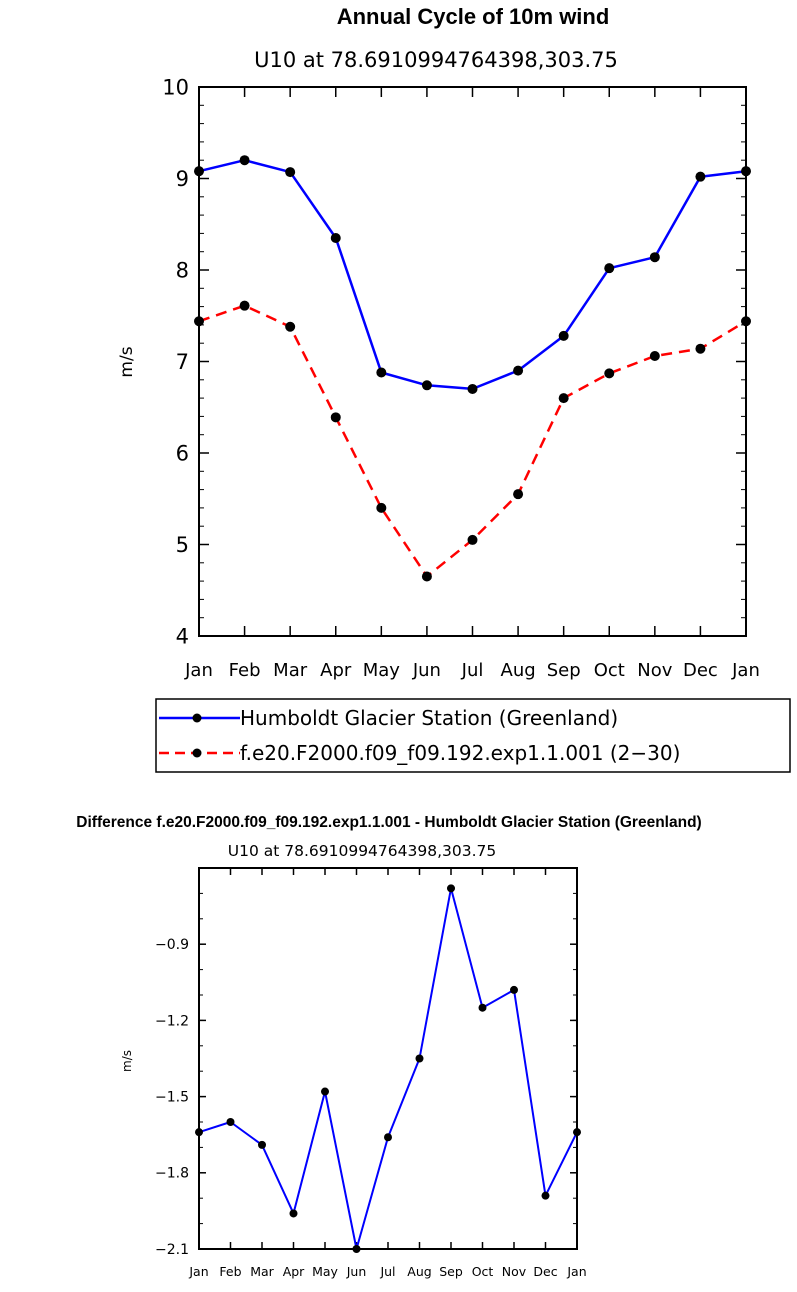 The width and height of the screenshot is (797, 1292). What do you see at coordinates (182, 362) in the screenshot?
I see `y-tick-label: 7` at bounding box center [182, 362].